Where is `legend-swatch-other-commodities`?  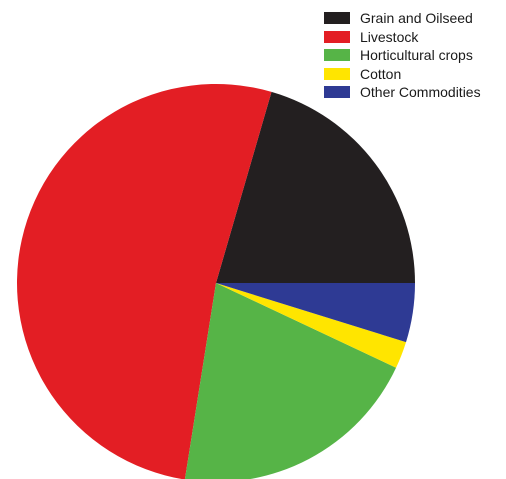
legend-swatch-other-commodities is located at coordinates (337, 92).